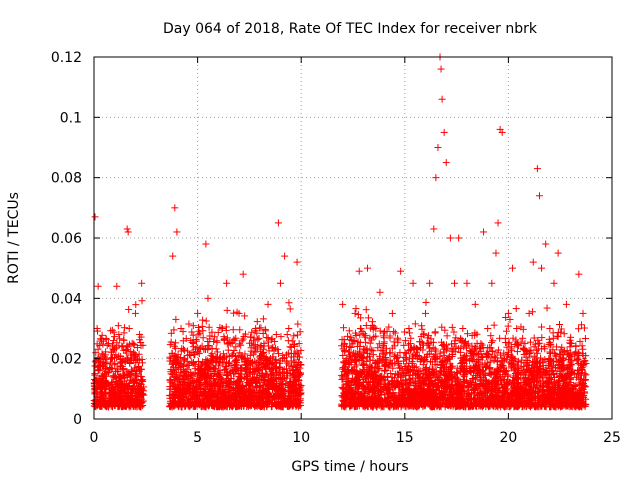 The width and height of the screenshot is (640, 480). I want to click on y-axis-label: ROTI / TECUs, so click(14, 238).